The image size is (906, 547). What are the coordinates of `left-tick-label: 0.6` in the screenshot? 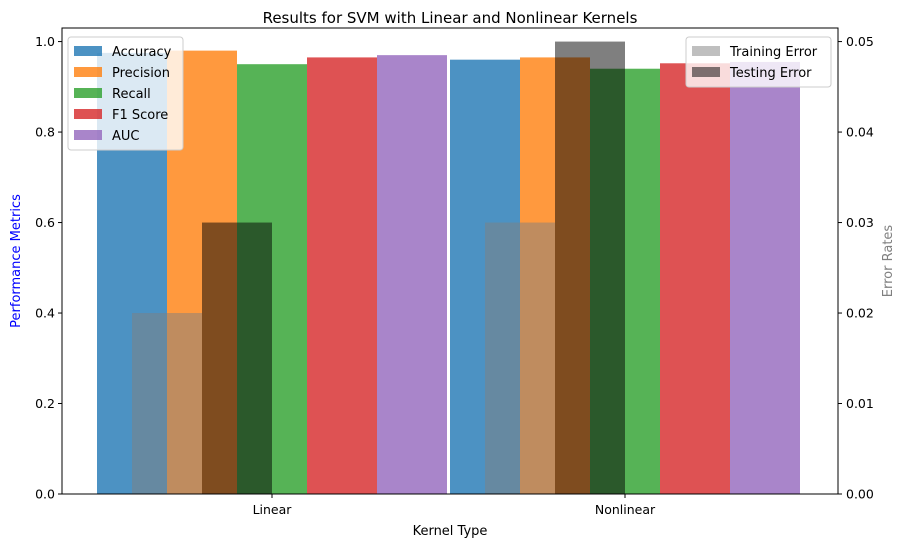 It's located at (45, 222).